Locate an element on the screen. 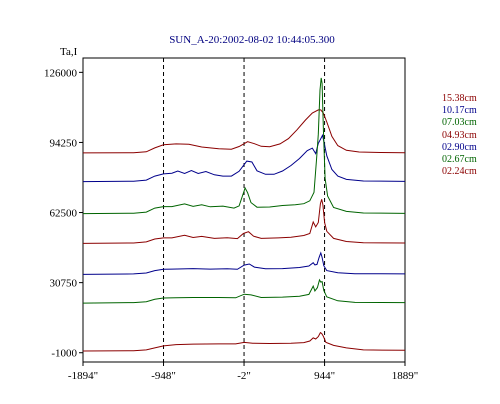 This screenshot has width=500, height=404. y-axis-label: Ta,I is located at coordinates (69, 52).